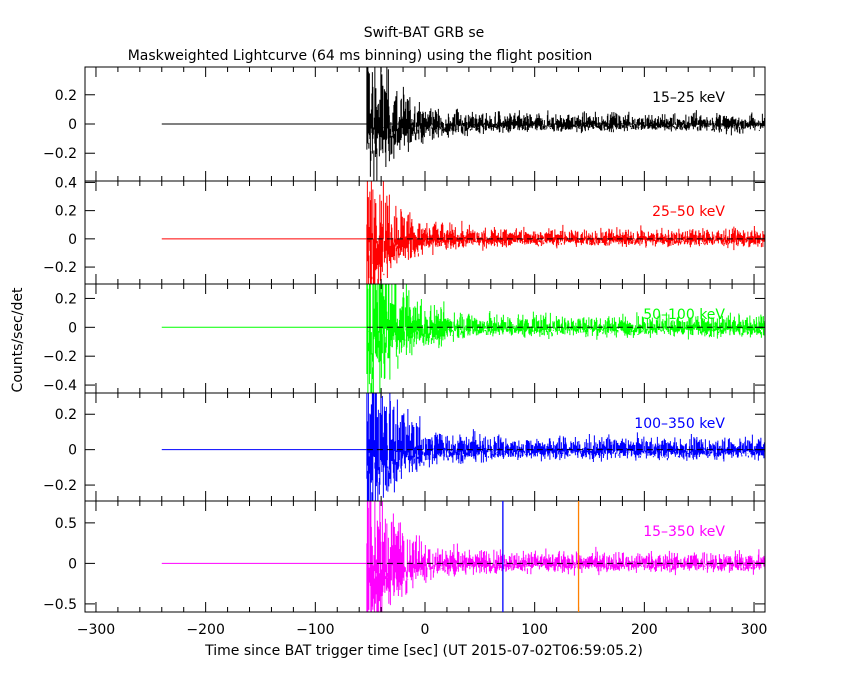  Describe the element at coordinates (424, 33) in the screenshot. I see `chart-title: Swift-BAT GRB se` at that location.